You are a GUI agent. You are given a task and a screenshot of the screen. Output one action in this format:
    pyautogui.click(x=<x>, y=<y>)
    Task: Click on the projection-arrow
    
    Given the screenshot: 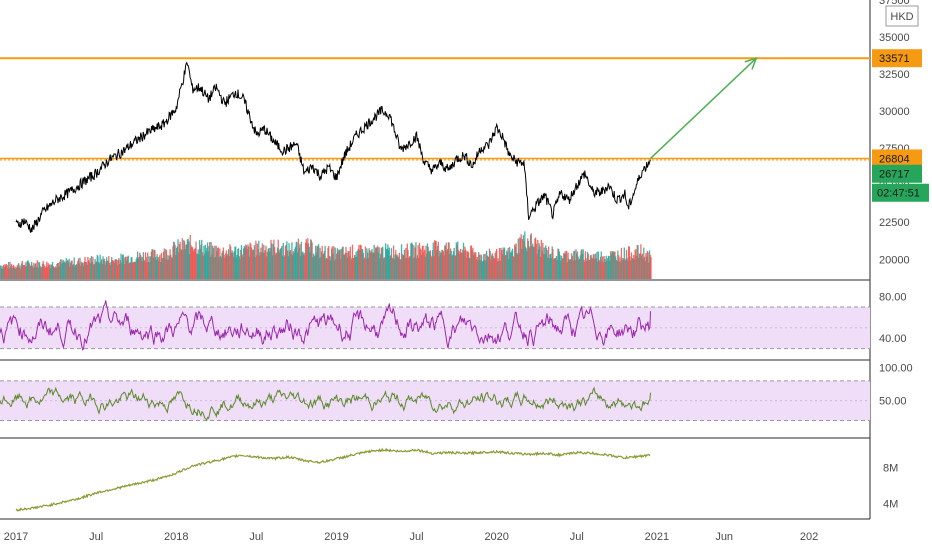 What is the action you would take?
    pyautogui.click(x=703, y=108)
    